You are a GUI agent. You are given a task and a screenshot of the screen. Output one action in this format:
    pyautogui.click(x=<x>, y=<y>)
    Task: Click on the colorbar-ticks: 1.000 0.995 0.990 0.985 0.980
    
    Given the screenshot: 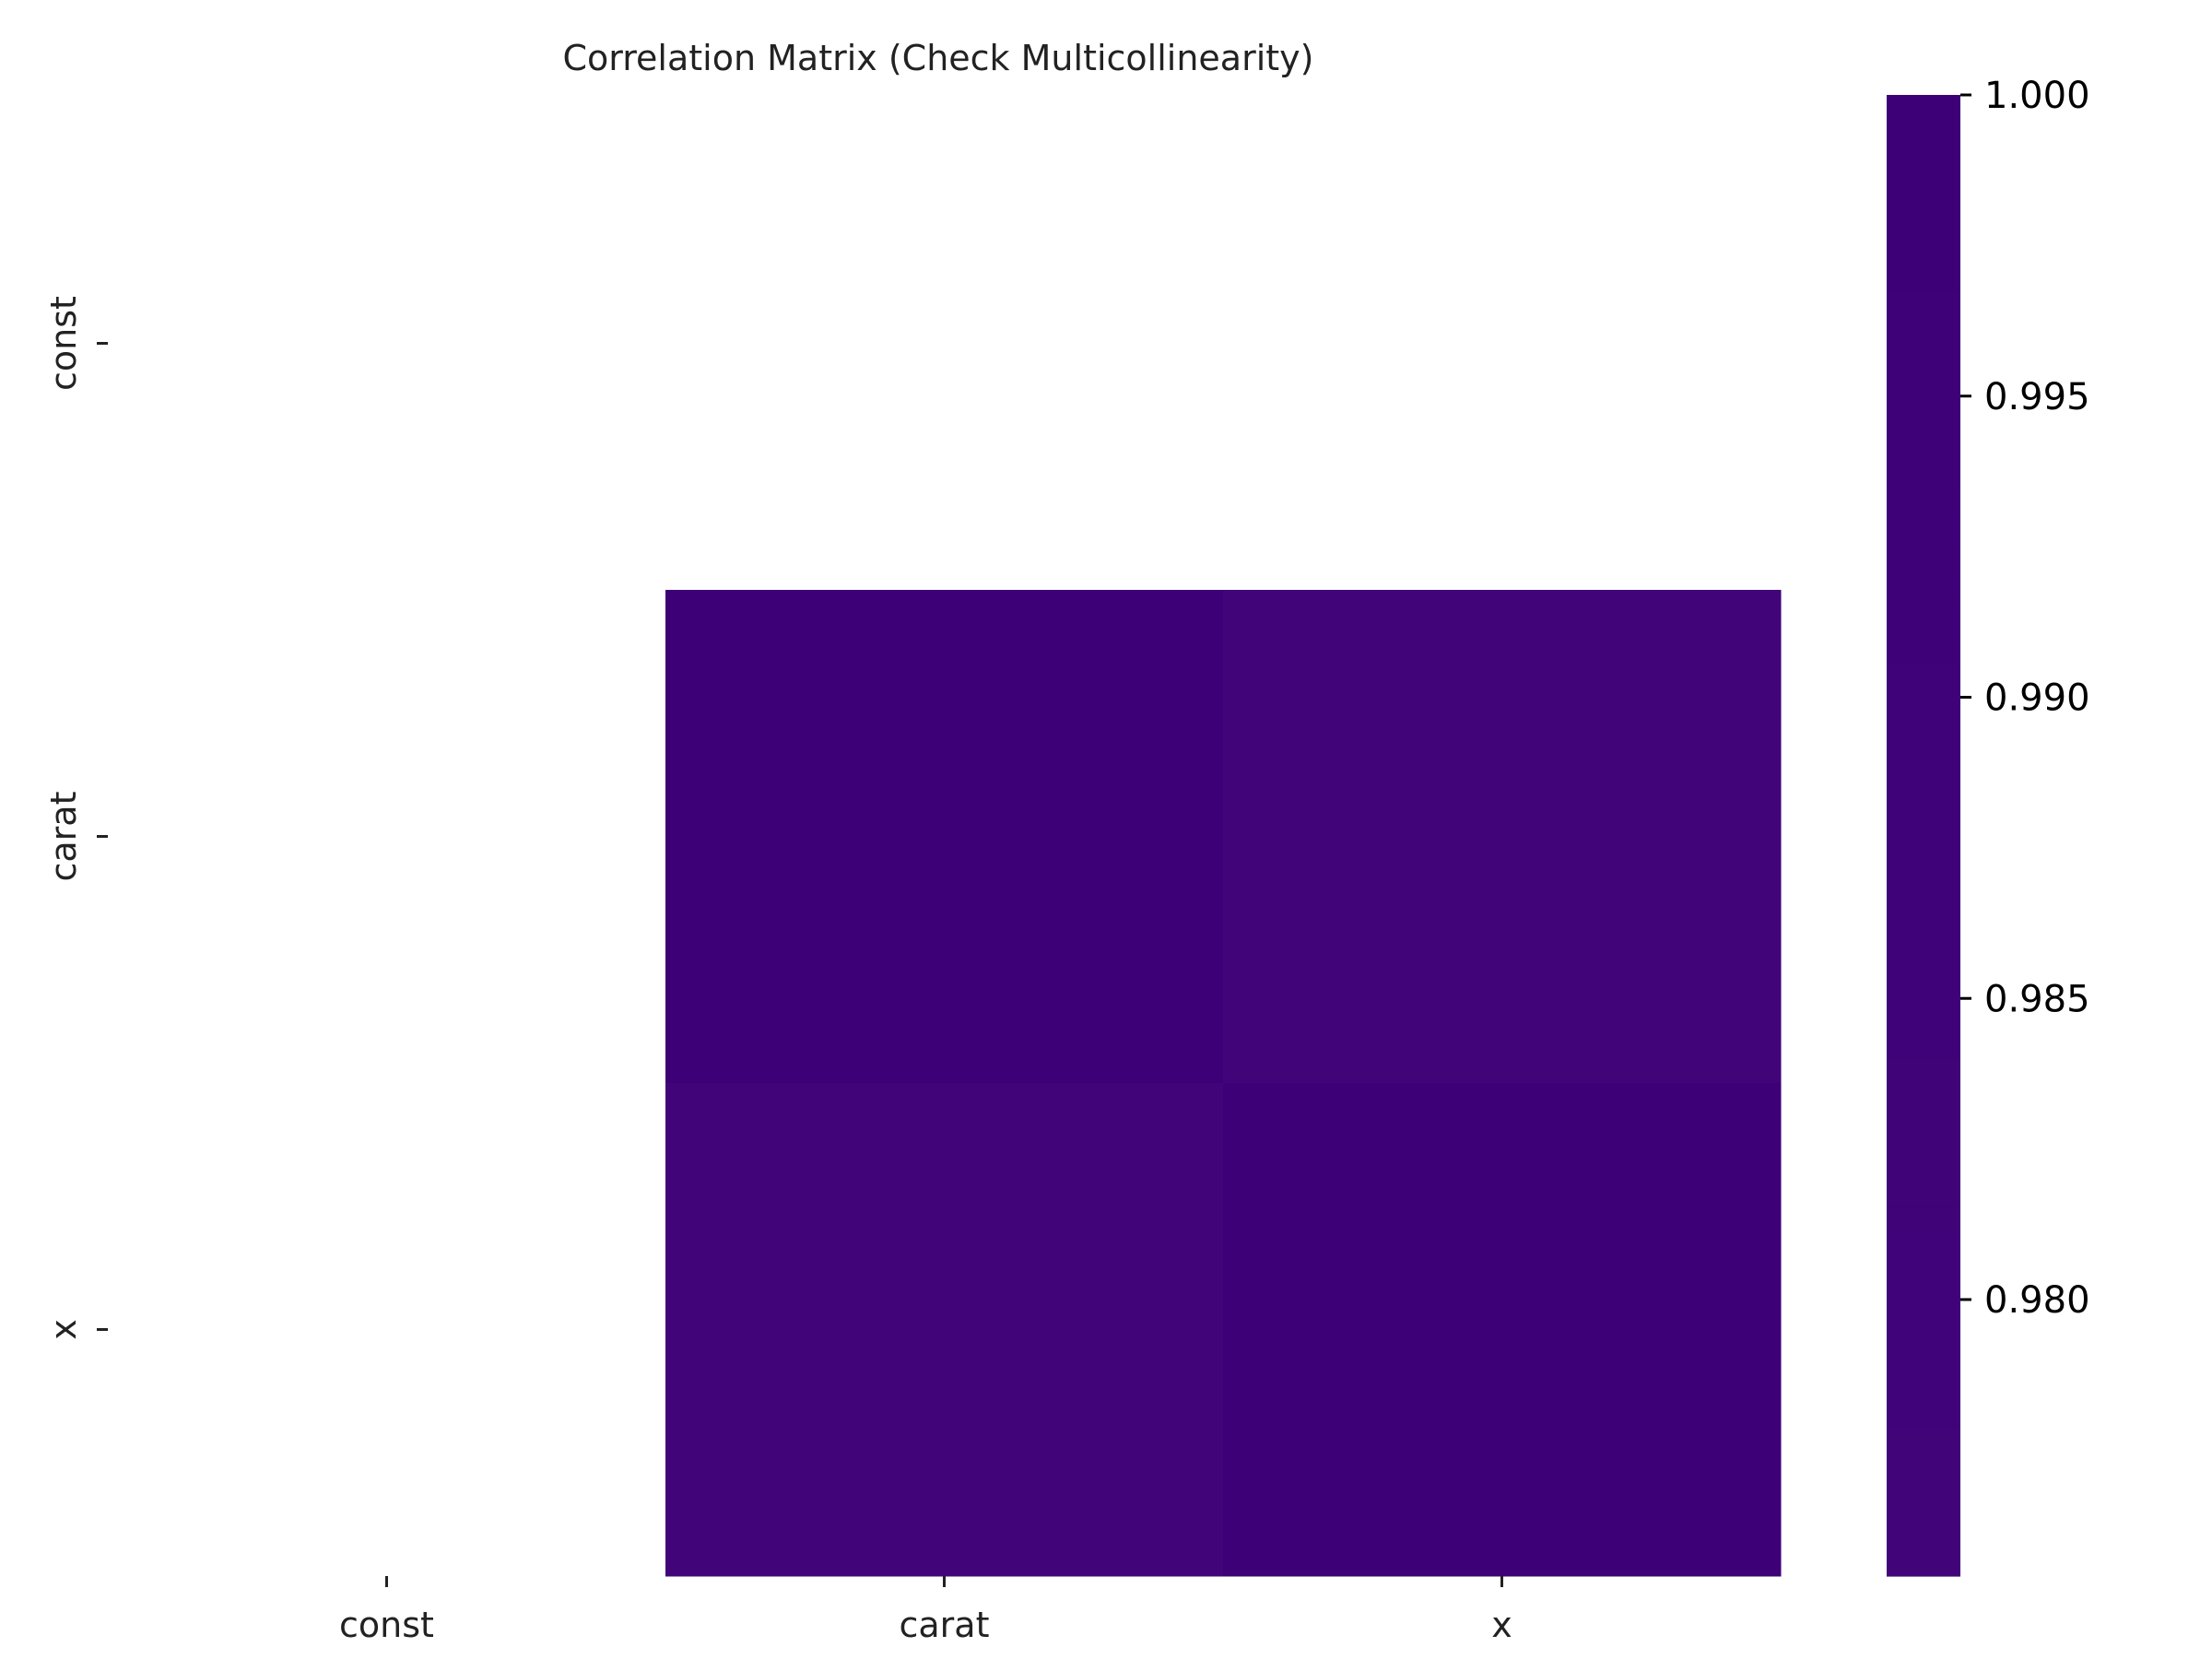 What is the action you would take?
    pyautogui.click(x=2025, y=698)
    